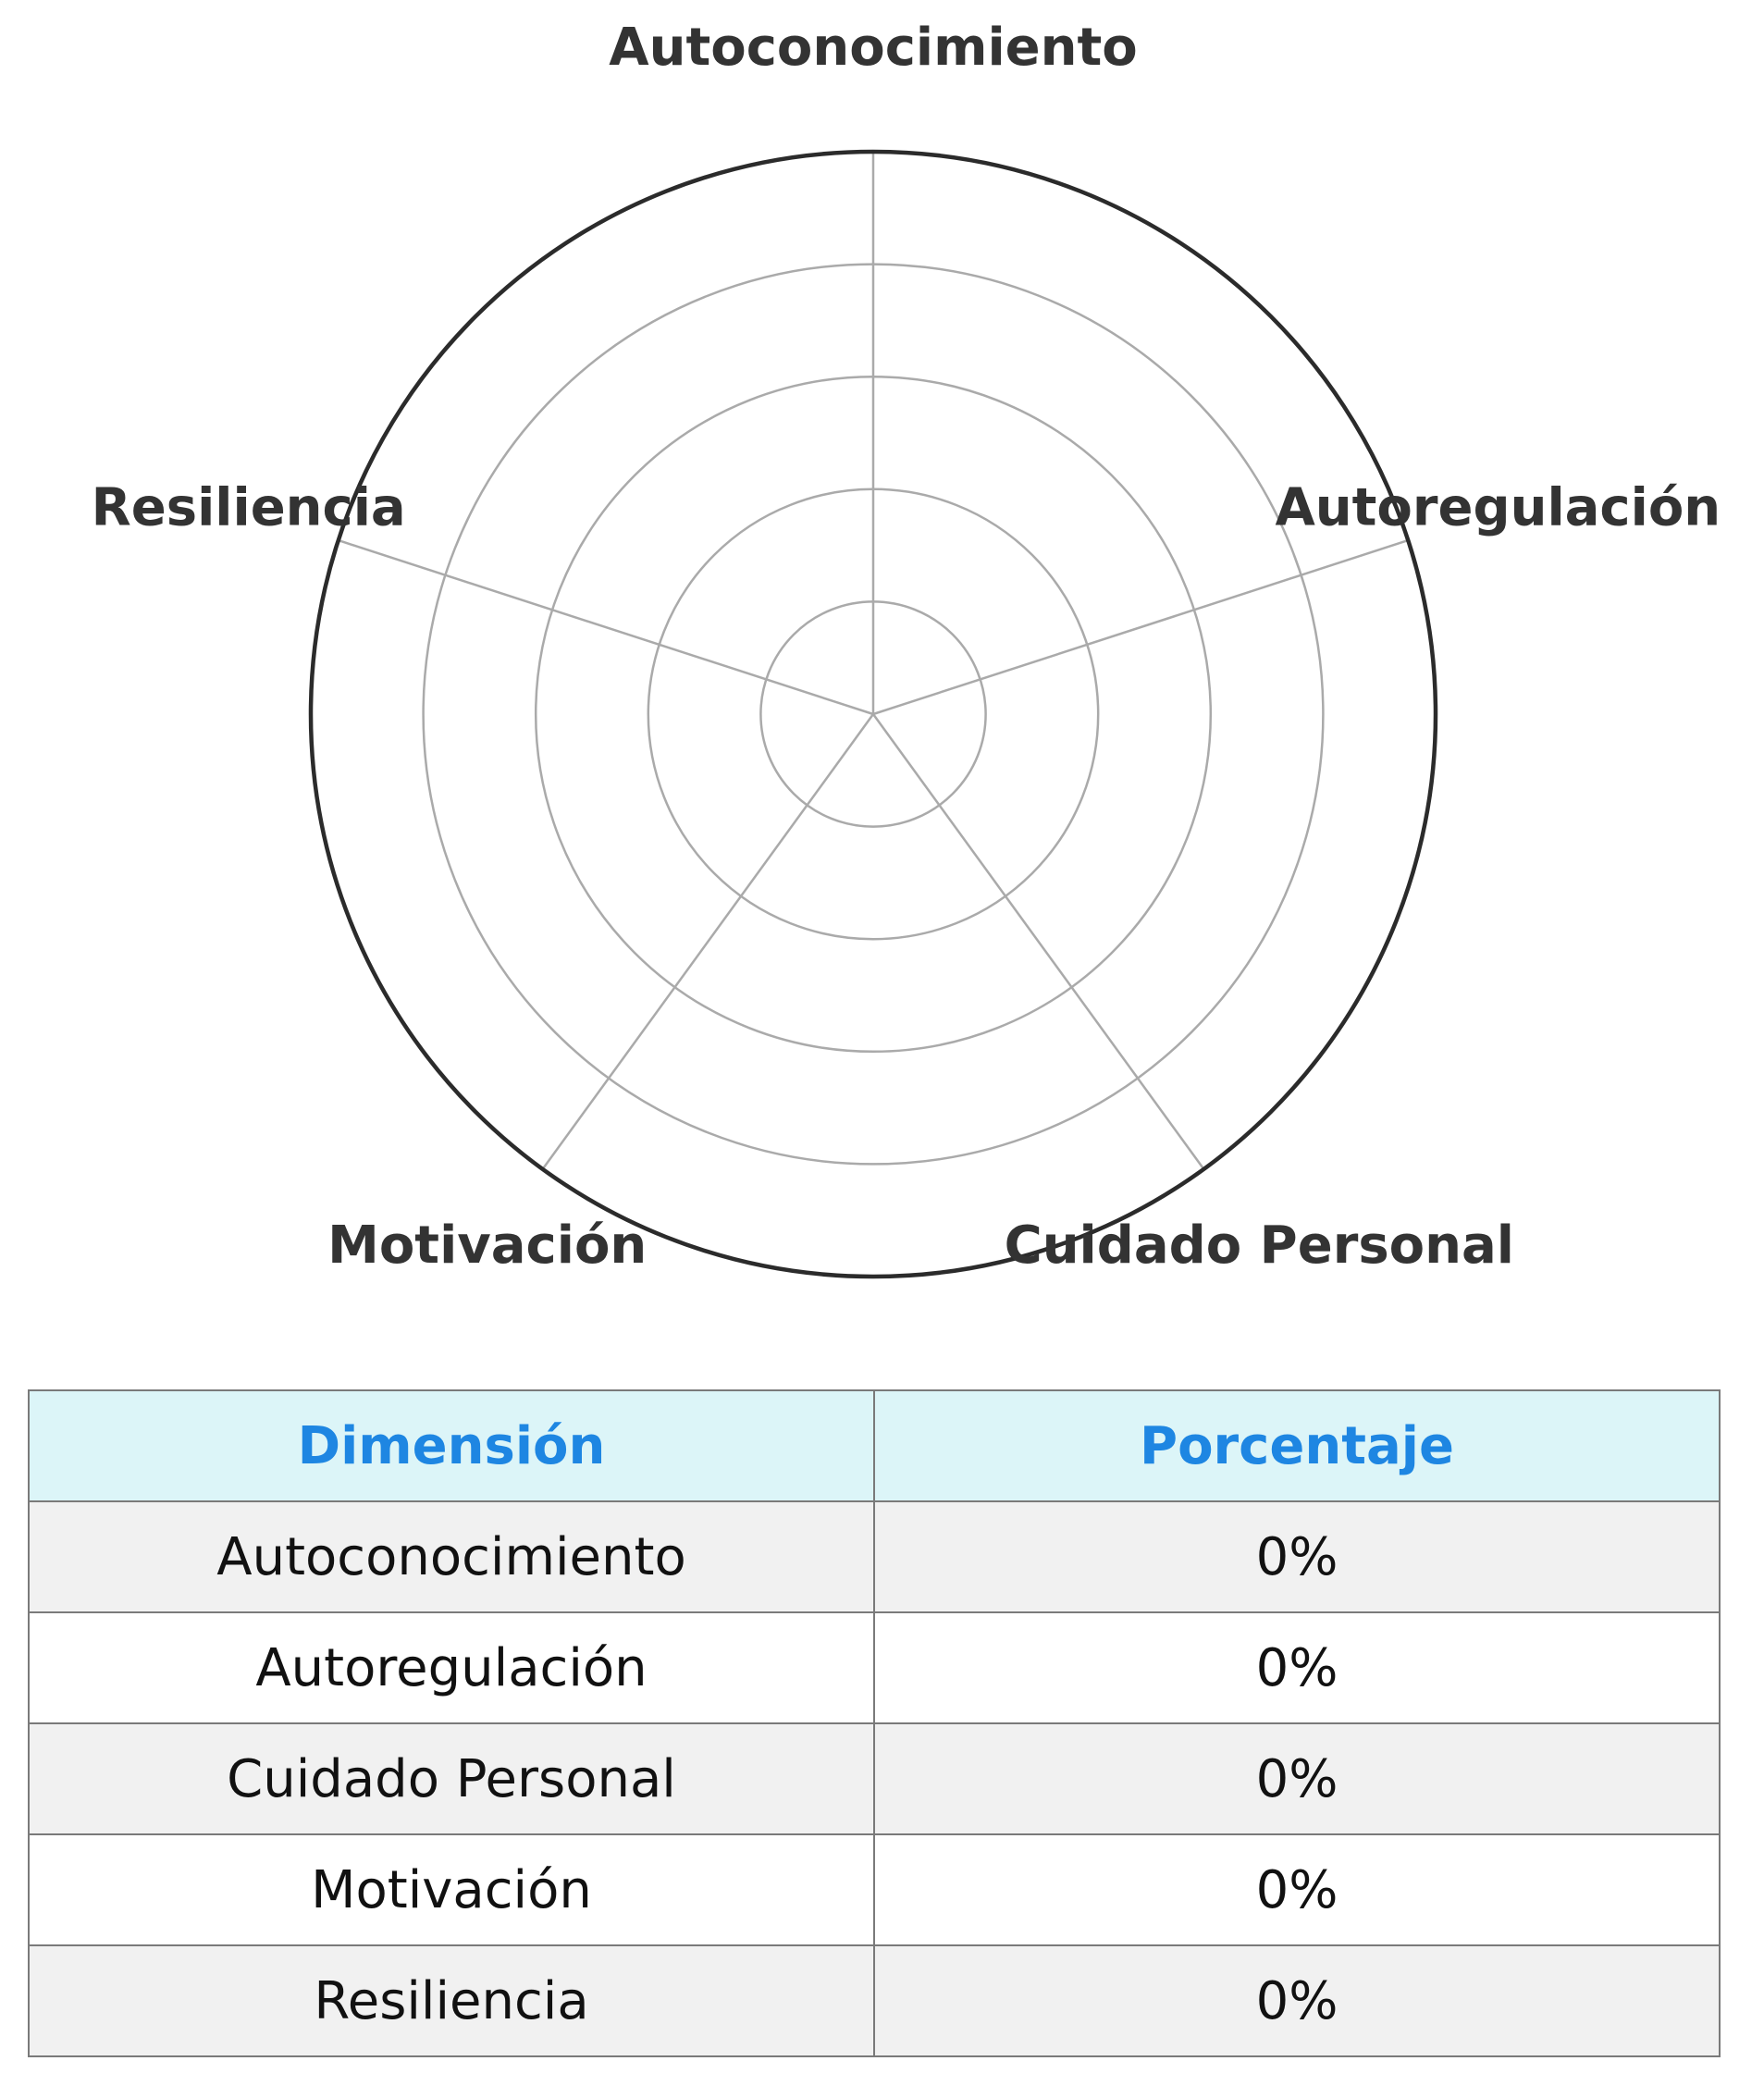  I want to click on table-row: Autoregulación 0%, so click(874, 1667).